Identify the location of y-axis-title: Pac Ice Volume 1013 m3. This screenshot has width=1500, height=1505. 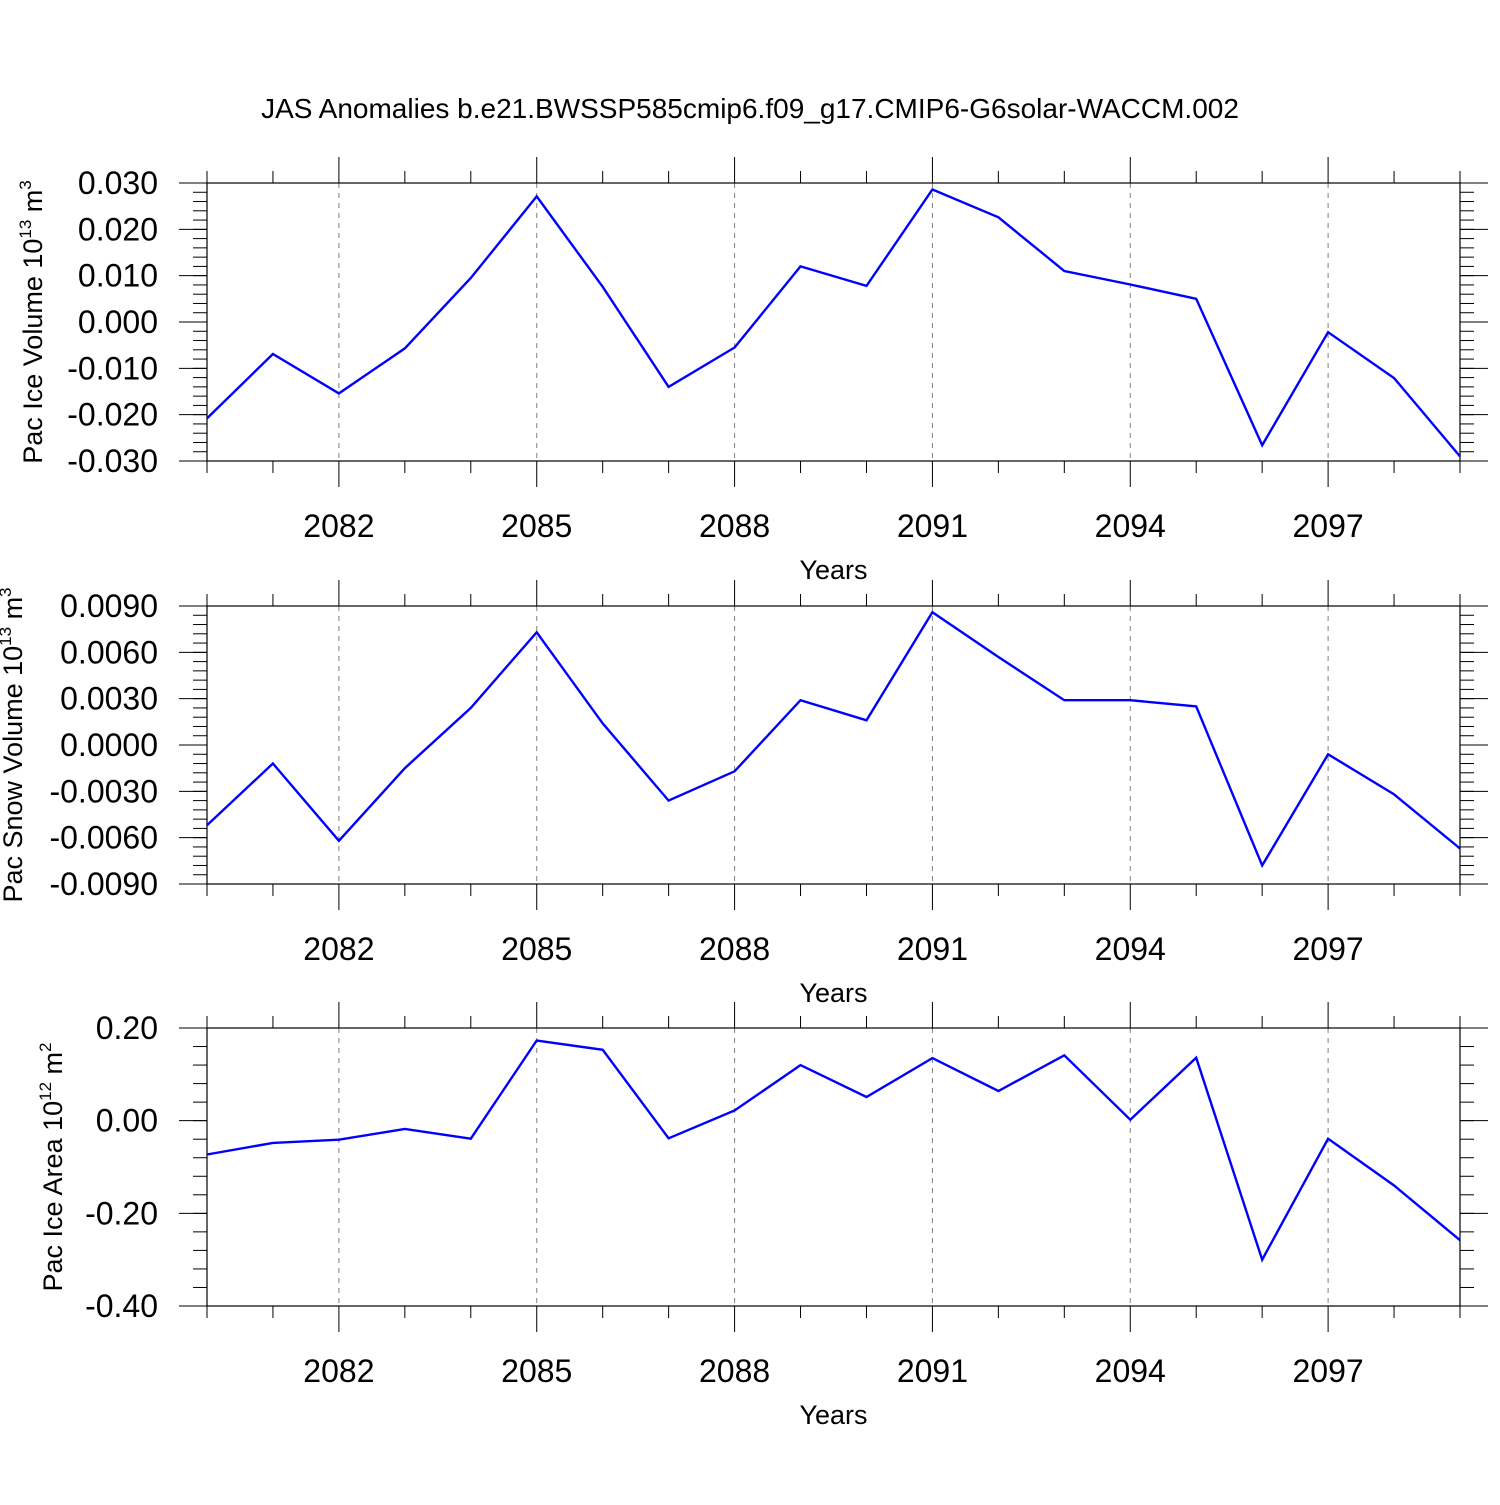
(32, 322).